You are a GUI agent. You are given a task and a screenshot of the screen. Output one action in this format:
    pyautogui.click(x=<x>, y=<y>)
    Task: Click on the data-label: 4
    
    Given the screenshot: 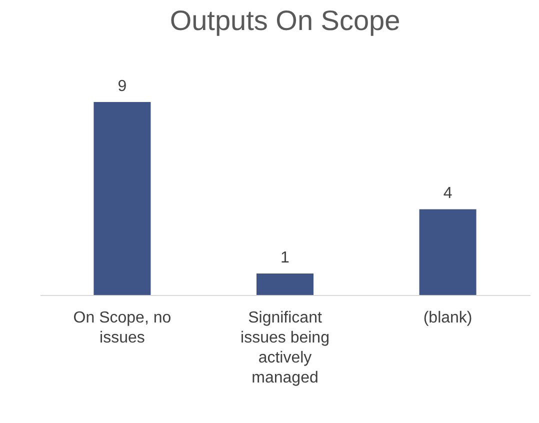 What is the action you would take?
    pyautogui.click(x=447, y=193)
    